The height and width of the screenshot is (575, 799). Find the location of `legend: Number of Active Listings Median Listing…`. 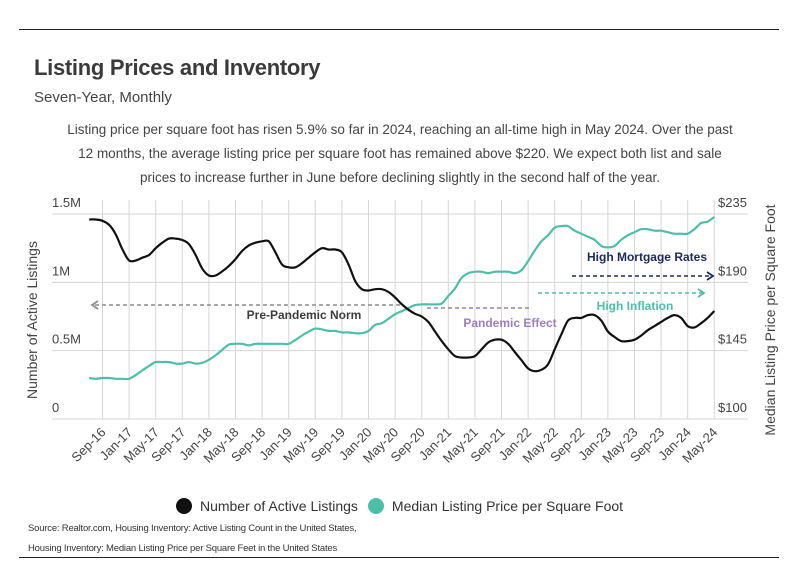

legend: Number of Active Listings Median Listing… is located at coordinates (399, 506).